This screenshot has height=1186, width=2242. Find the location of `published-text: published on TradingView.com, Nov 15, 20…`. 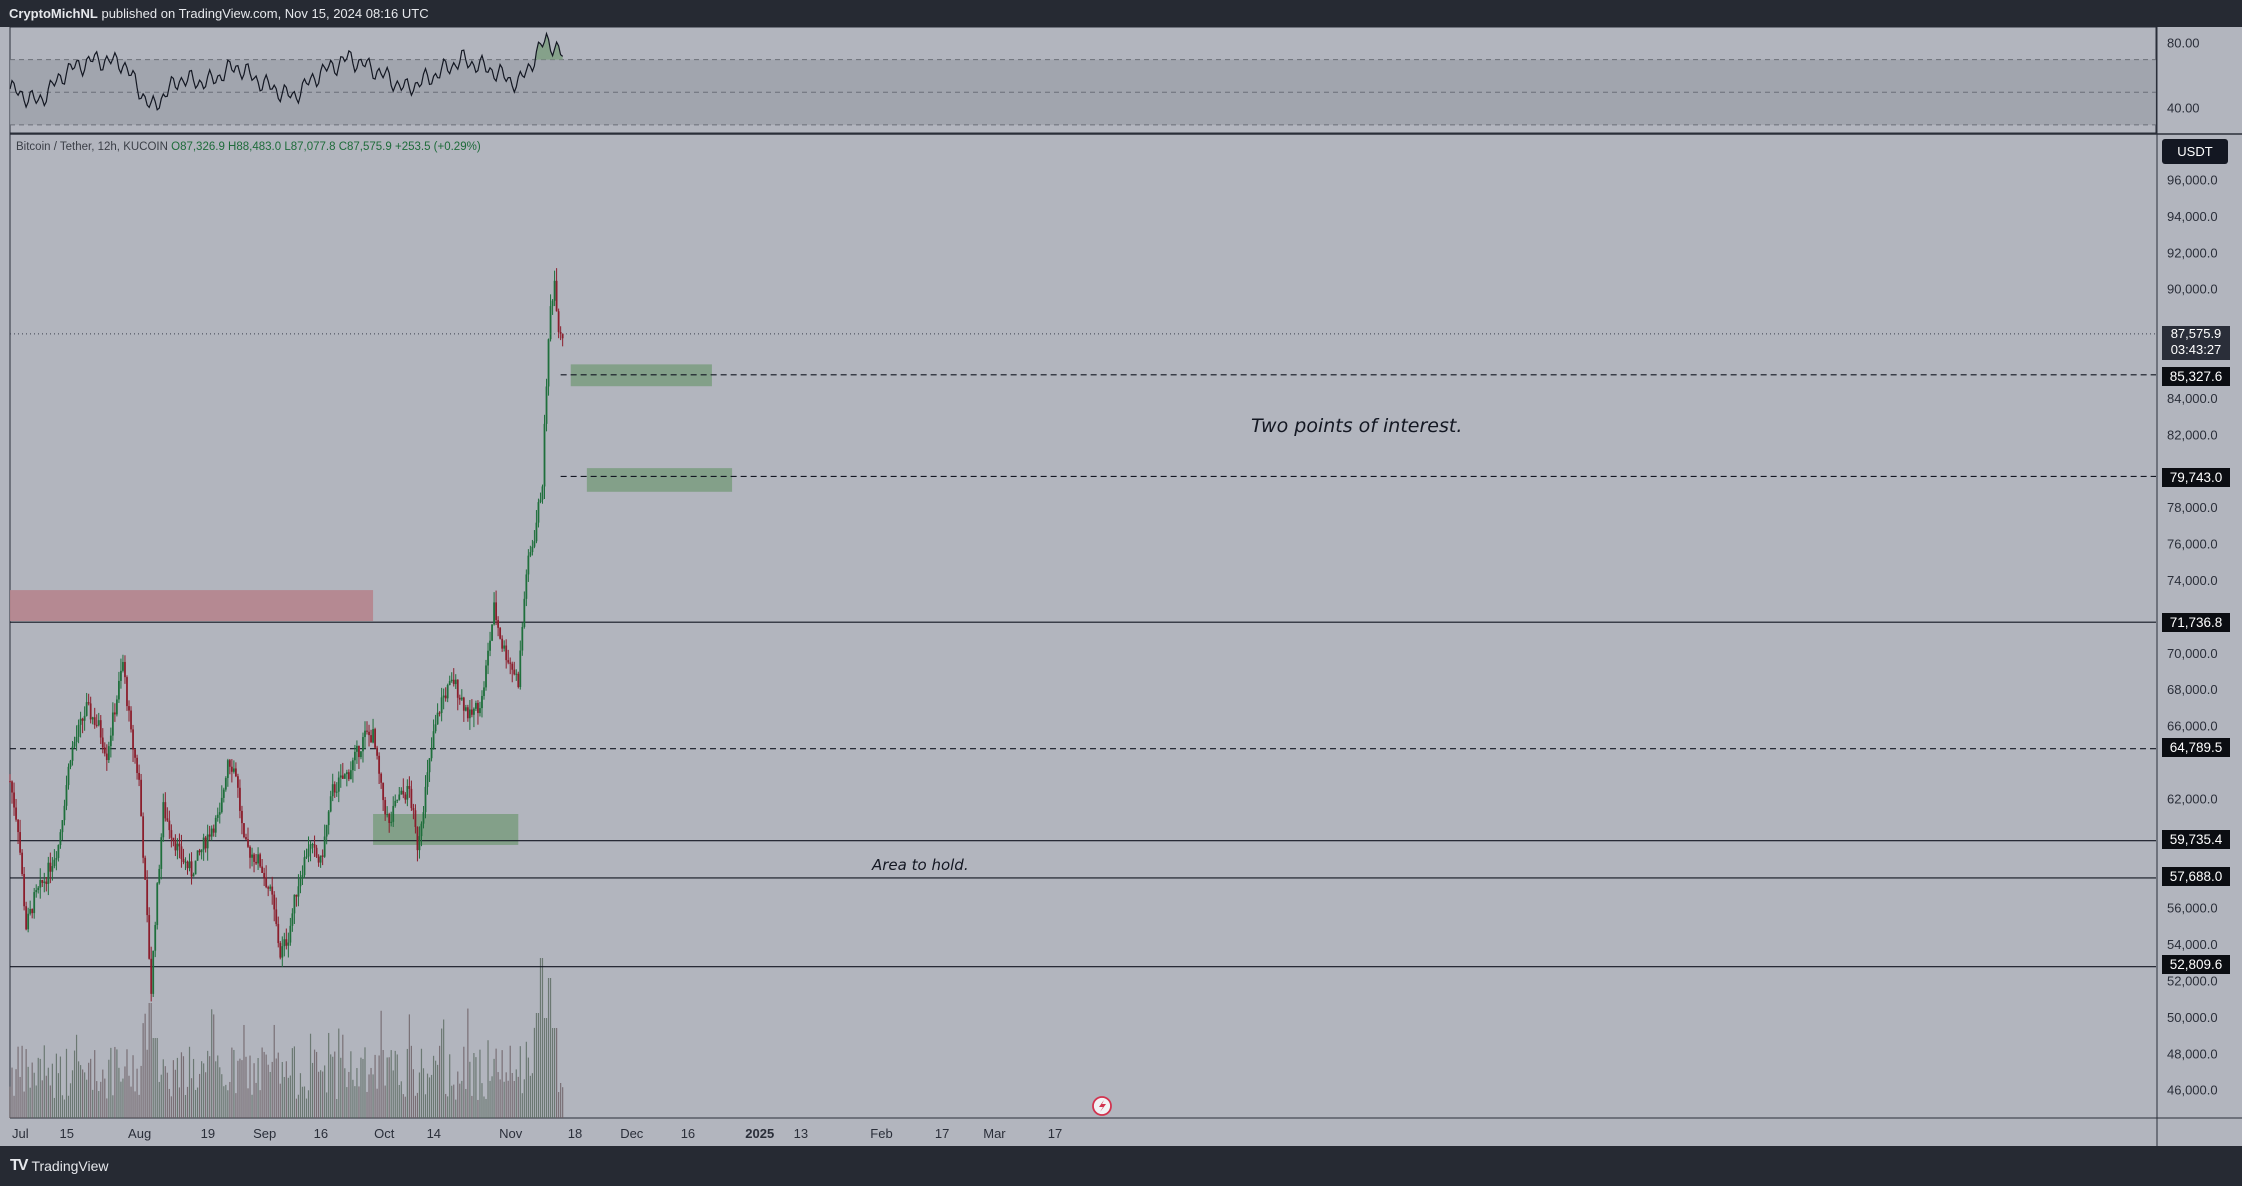

published-text: published on TradingView.com, Nov 15, 20… is located at coordinates (265, 13).